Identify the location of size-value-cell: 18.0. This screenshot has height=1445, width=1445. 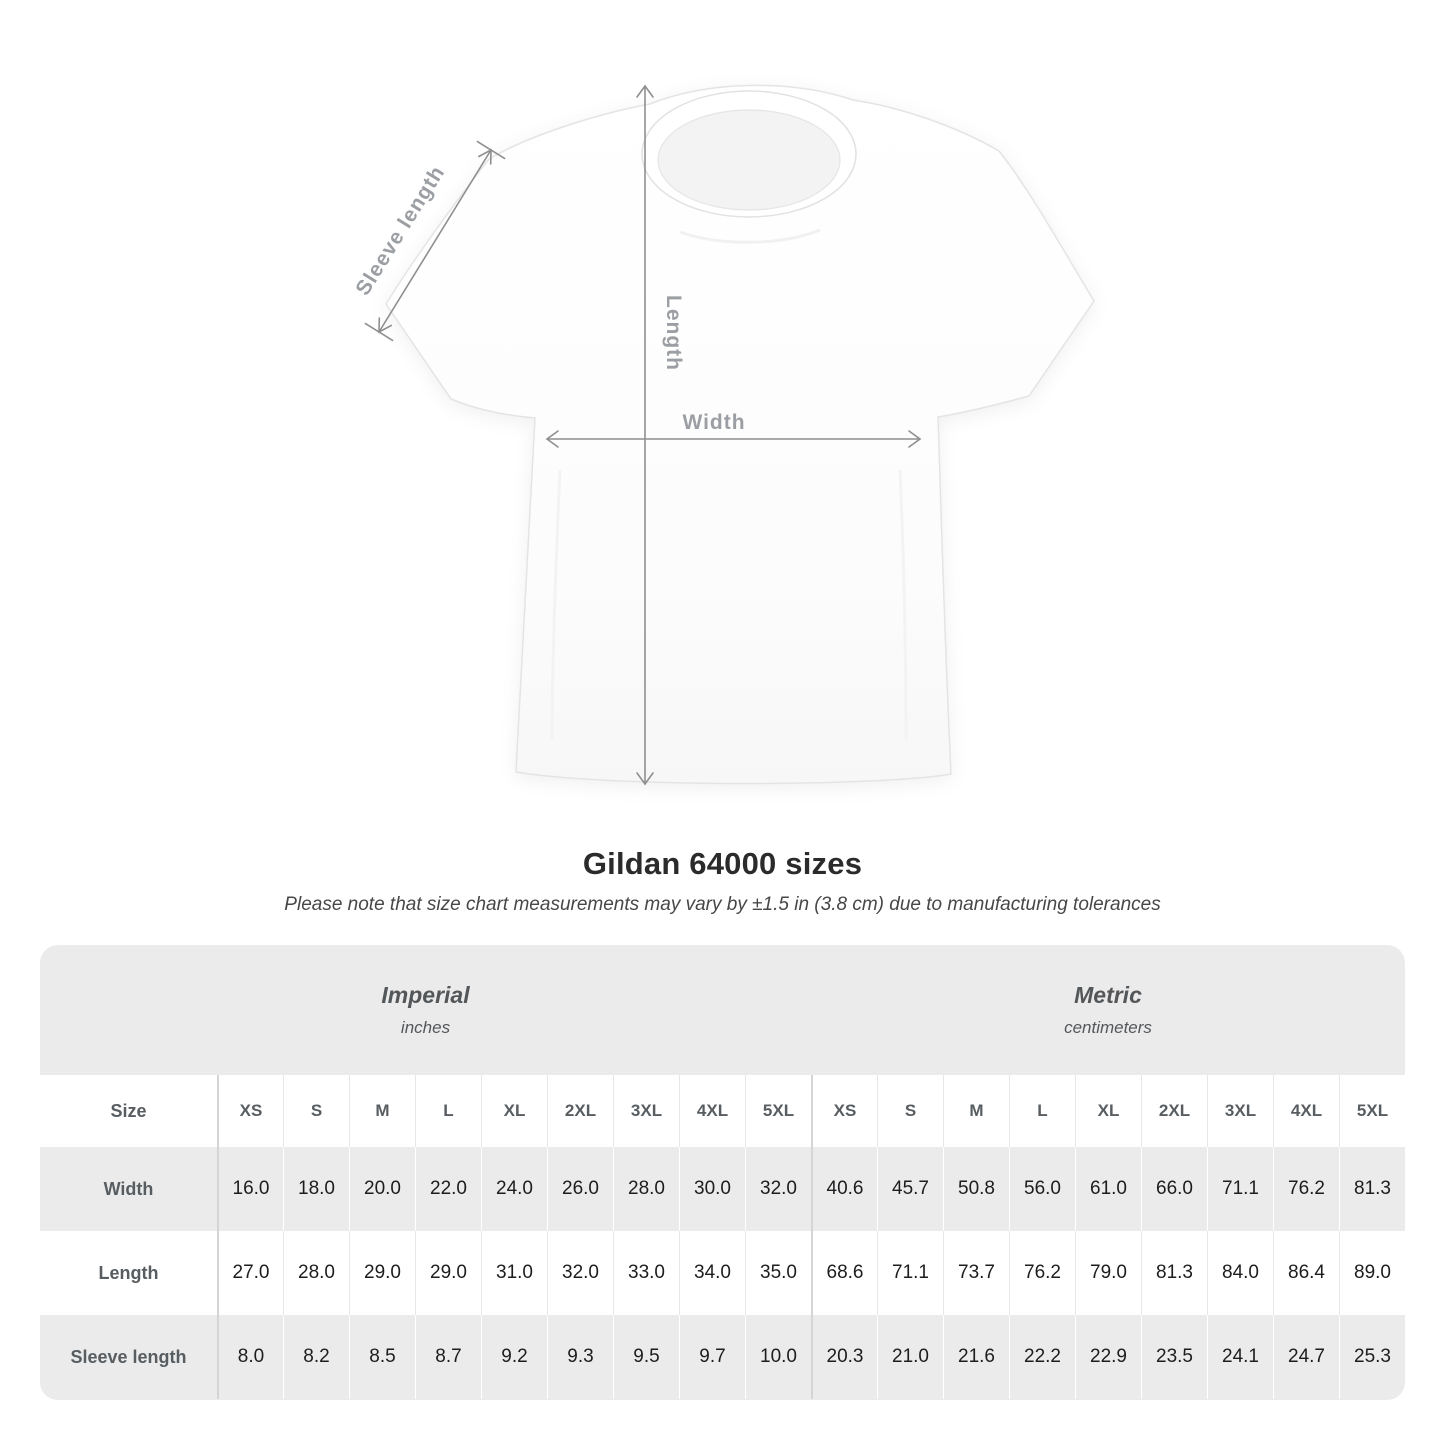
(316, 1189).